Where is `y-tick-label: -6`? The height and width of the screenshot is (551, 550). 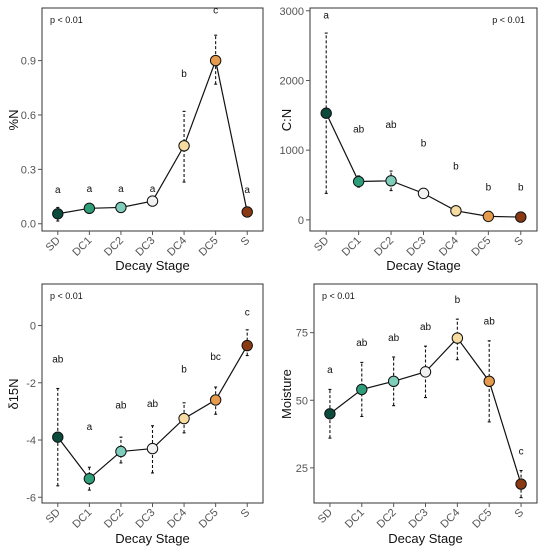
y-tick-label: -6 is located at coordinates (31, 498).